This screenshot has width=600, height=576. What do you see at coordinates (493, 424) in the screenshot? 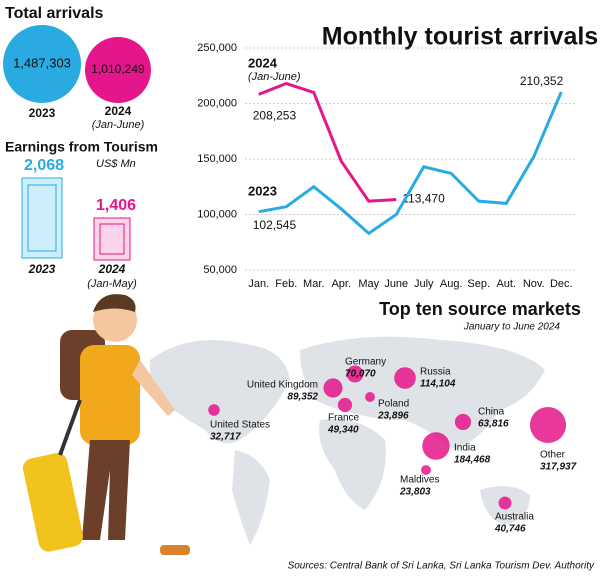
I see `market-value: 63,816` at bounding box center [493, 424].